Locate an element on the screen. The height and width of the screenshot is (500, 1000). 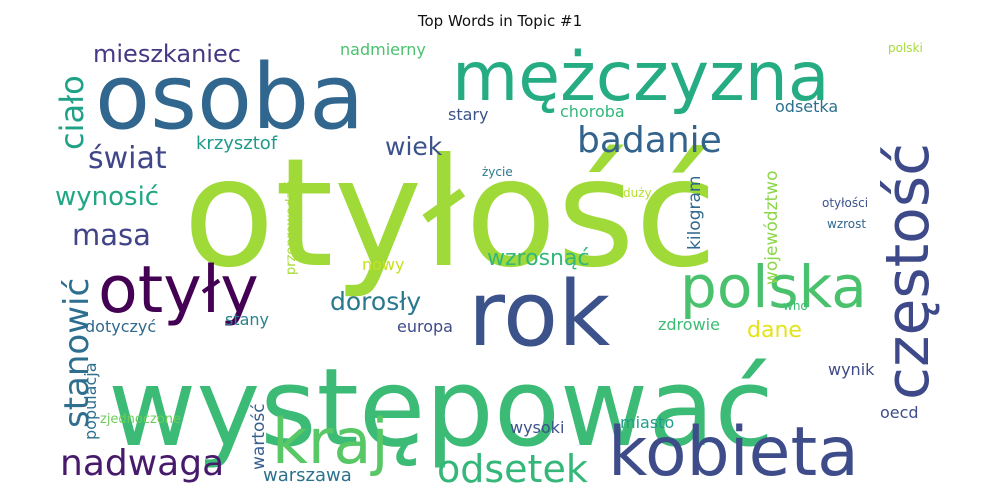
word-35: stany is located at coordinates (247, 319).